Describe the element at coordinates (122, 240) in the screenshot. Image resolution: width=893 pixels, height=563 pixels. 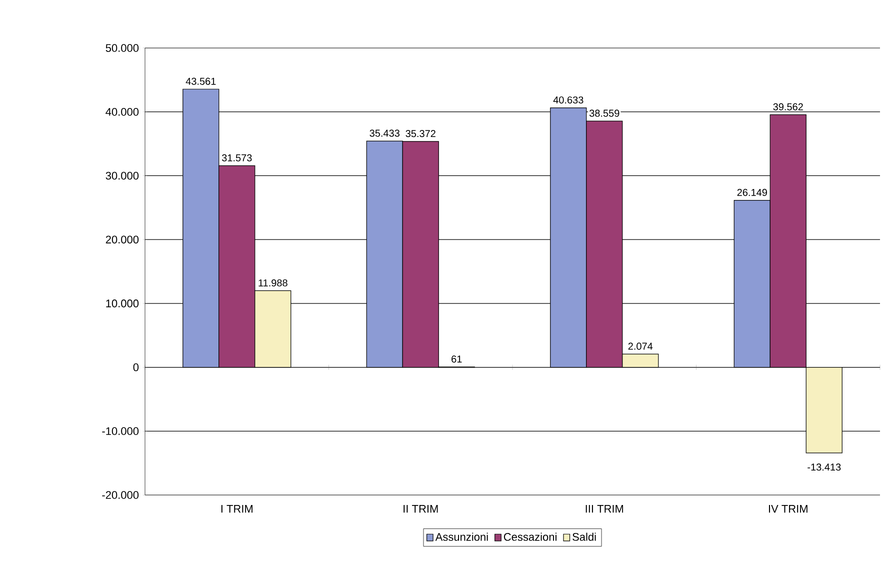
I see `y-tick-label: 20.000` at that location.